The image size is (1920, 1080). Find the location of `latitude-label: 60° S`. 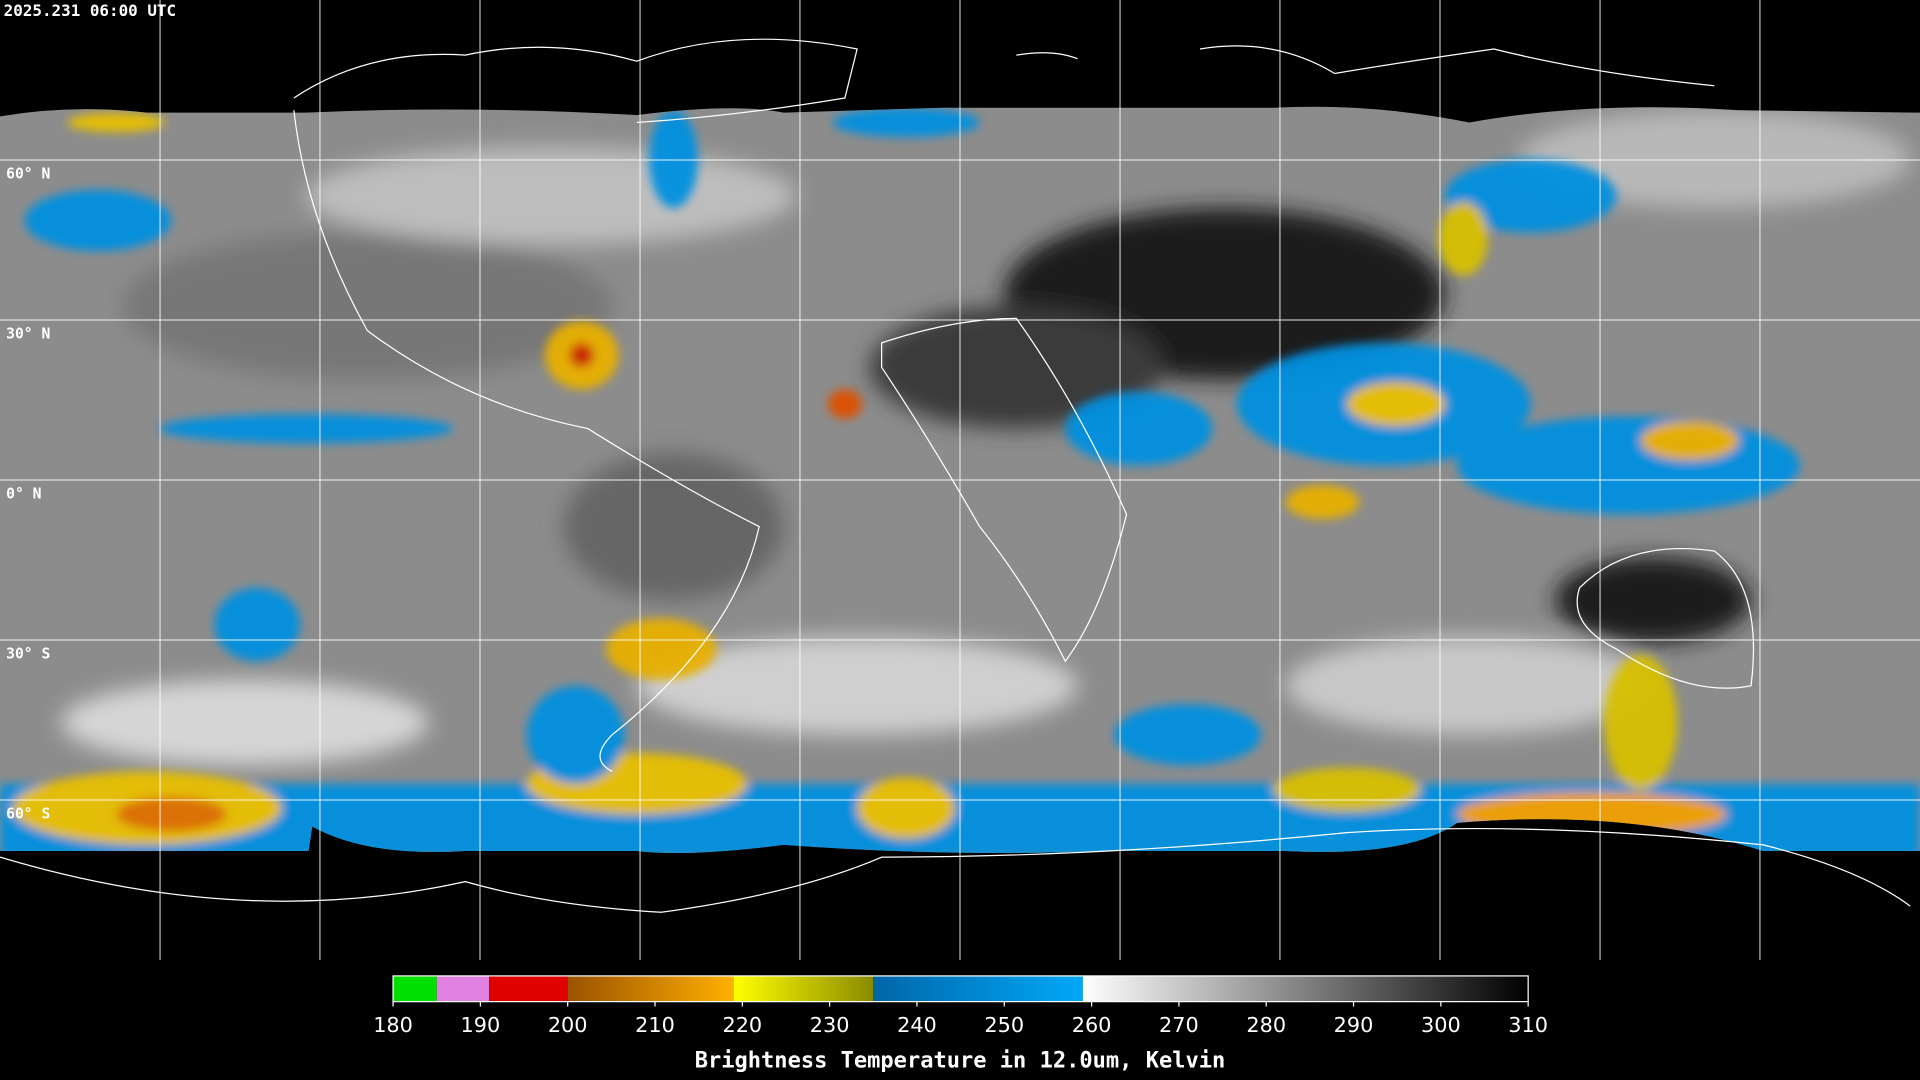

latitude-label: 60° S is located at coordinates (28, 814).